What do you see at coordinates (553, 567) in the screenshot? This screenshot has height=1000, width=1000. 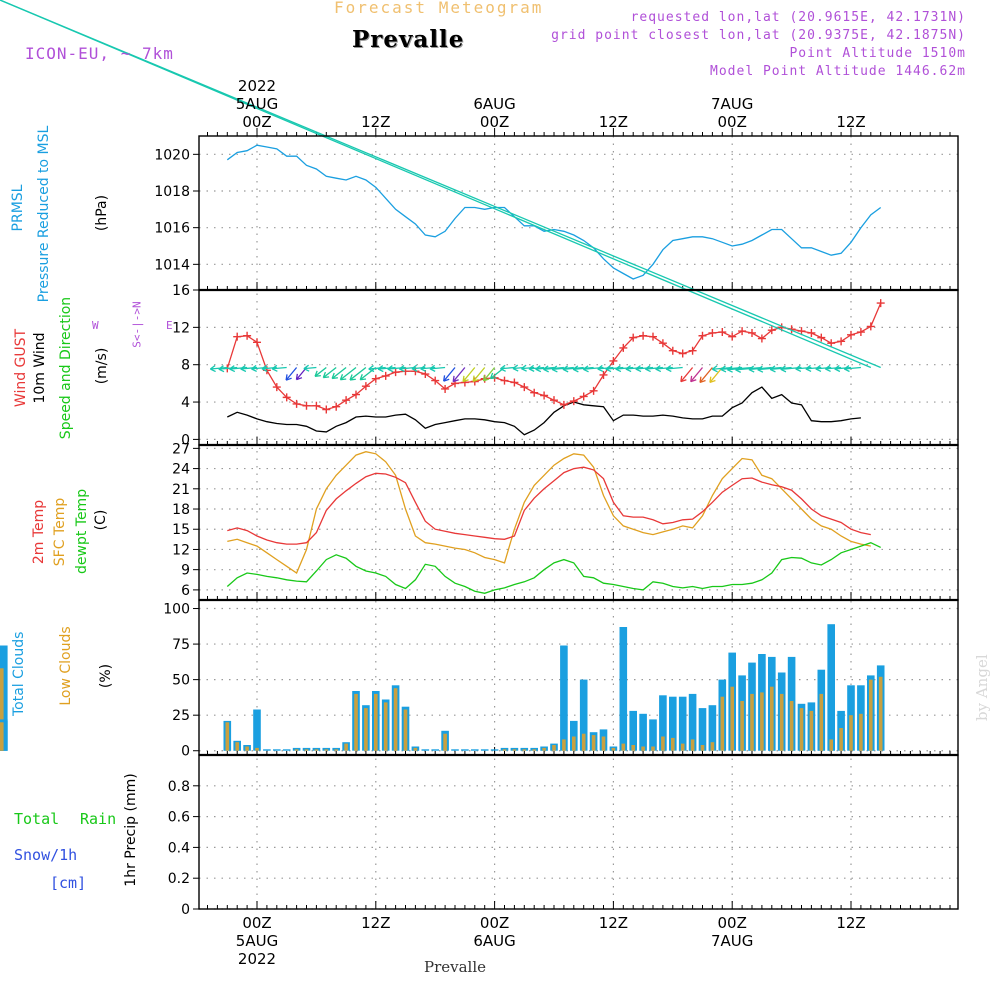 I see `dewpt-temp-line` at bounding box center [553, 567].